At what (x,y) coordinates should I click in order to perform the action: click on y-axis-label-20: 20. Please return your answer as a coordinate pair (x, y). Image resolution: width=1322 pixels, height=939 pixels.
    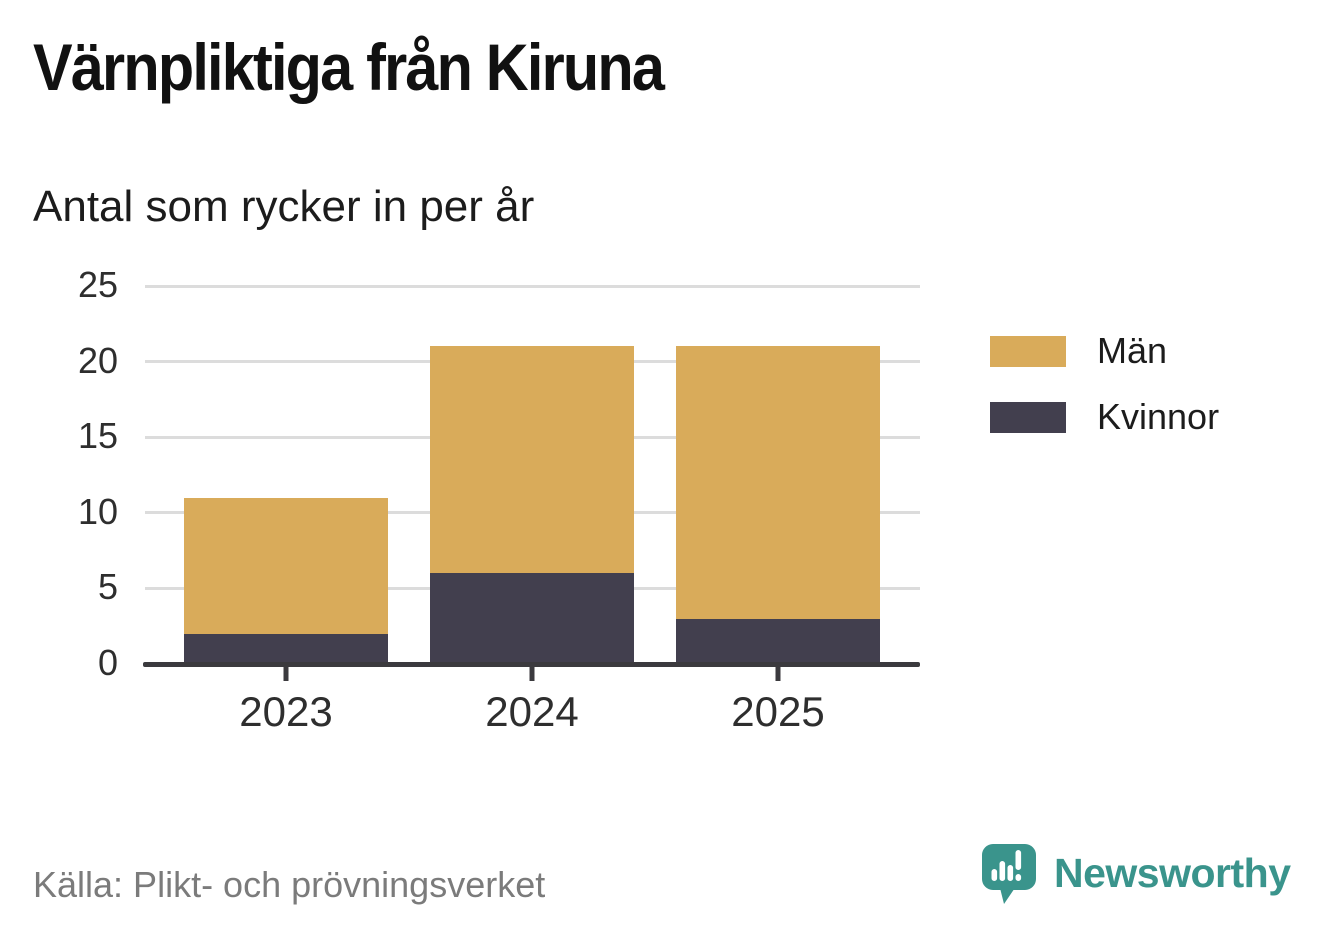
    Looking at the image, I should click on (97, 360).